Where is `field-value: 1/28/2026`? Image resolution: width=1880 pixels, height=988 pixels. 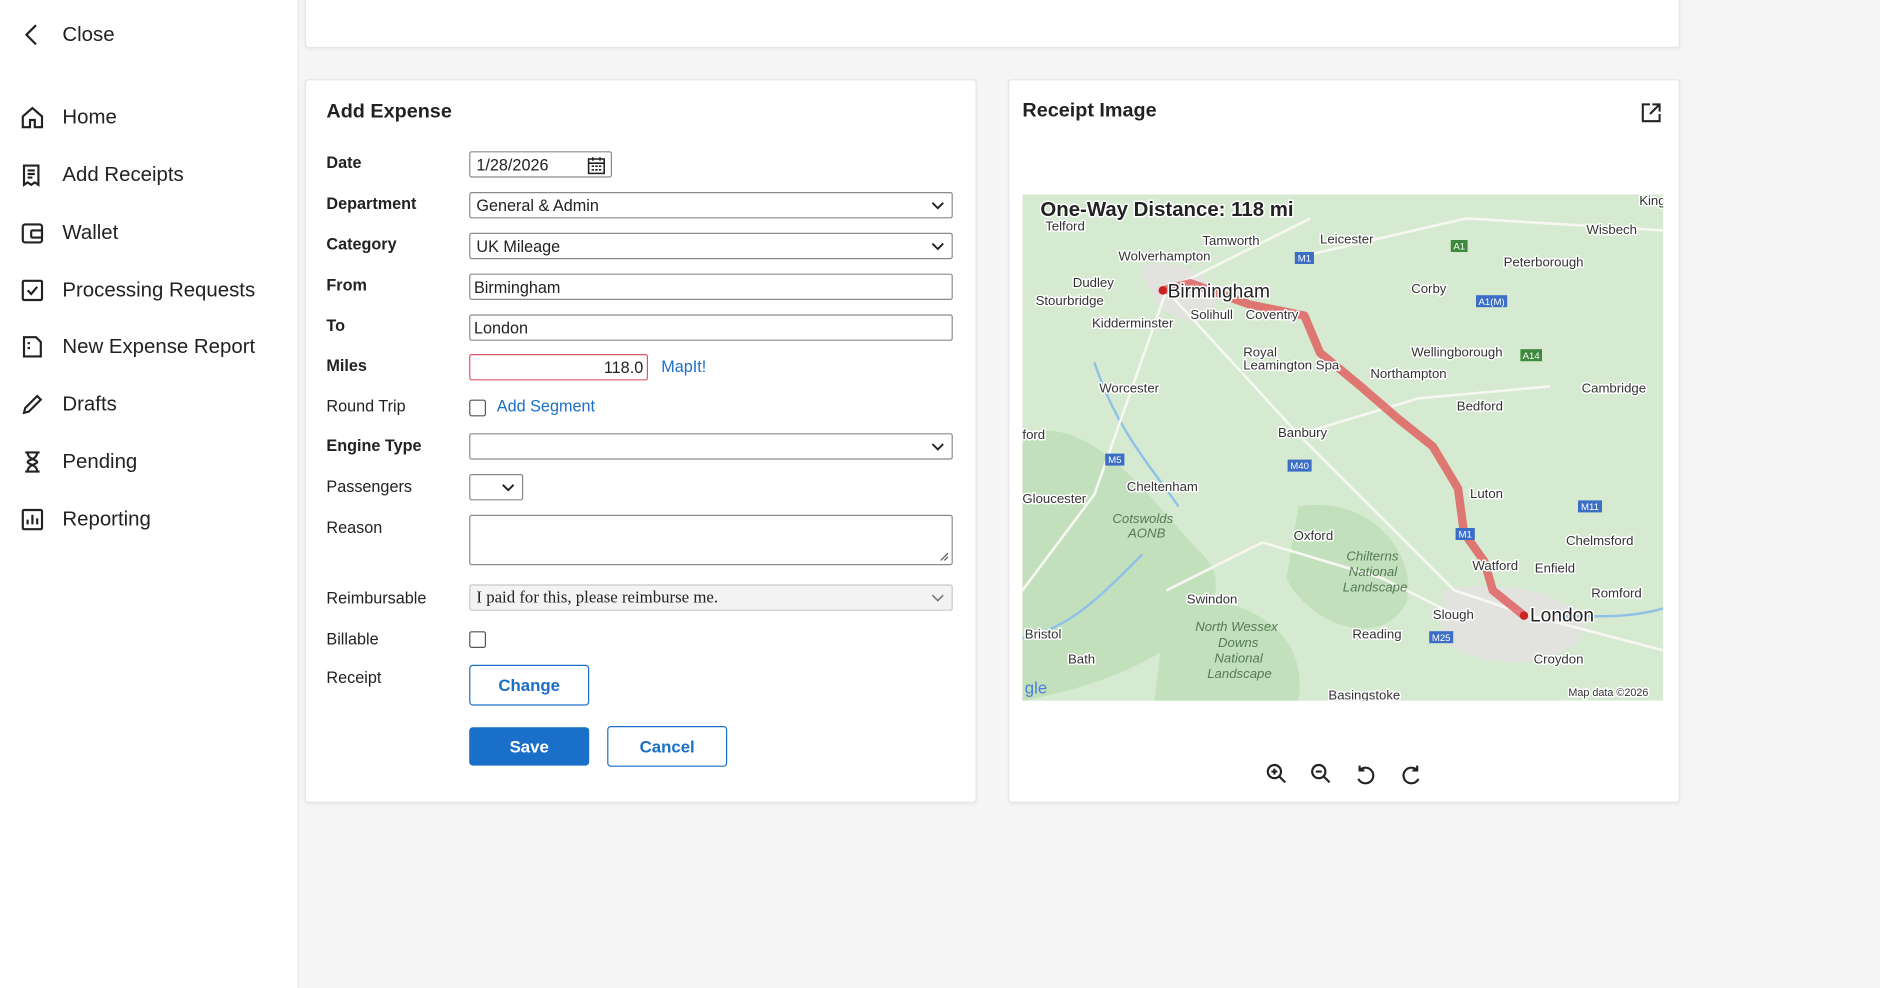
field-value: 1/28/2026 is located at coordinates (512, 165).